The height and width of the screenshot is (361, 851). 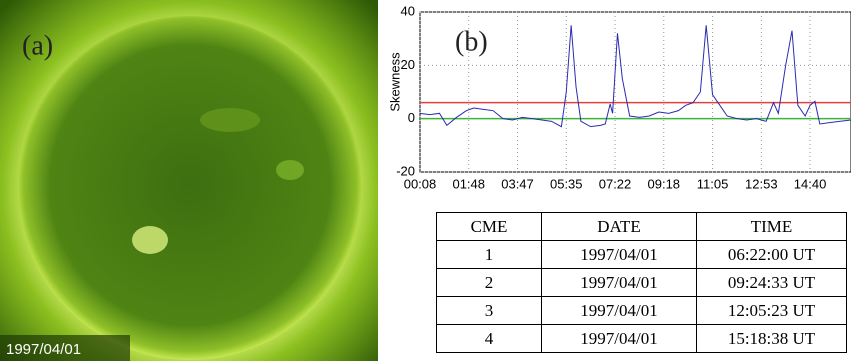 What do you see at coordinates (771, 254) in the screenshot?
I see `table-cell: 06:22:00 UT` at bounding box center [771, 254].